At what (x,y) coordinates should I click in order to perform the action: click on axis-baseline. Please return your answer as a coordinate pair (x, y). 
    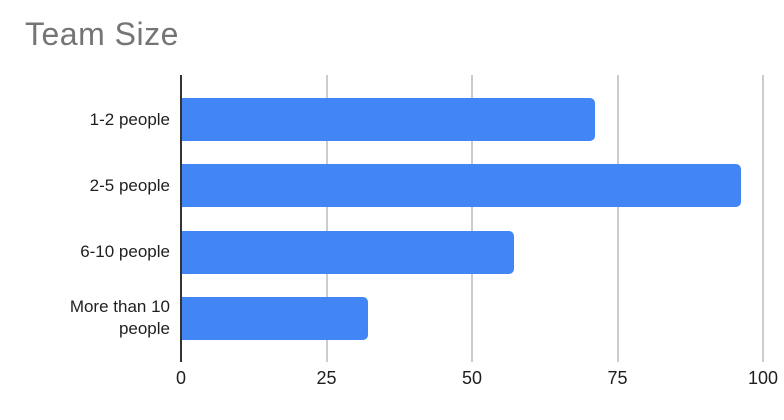
    Looking at the image, I should click on (181, 218).